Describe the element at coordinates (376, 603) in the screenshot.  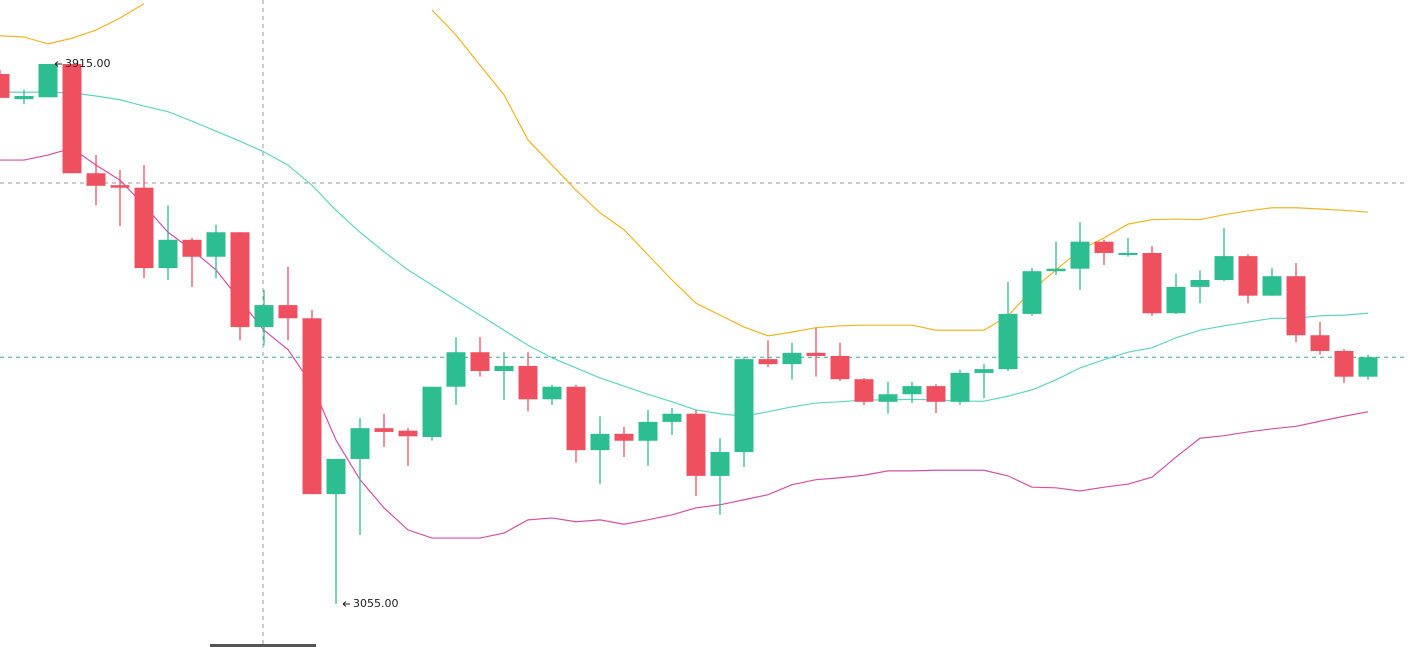
I see `marker-label: 3055.00` at that location.